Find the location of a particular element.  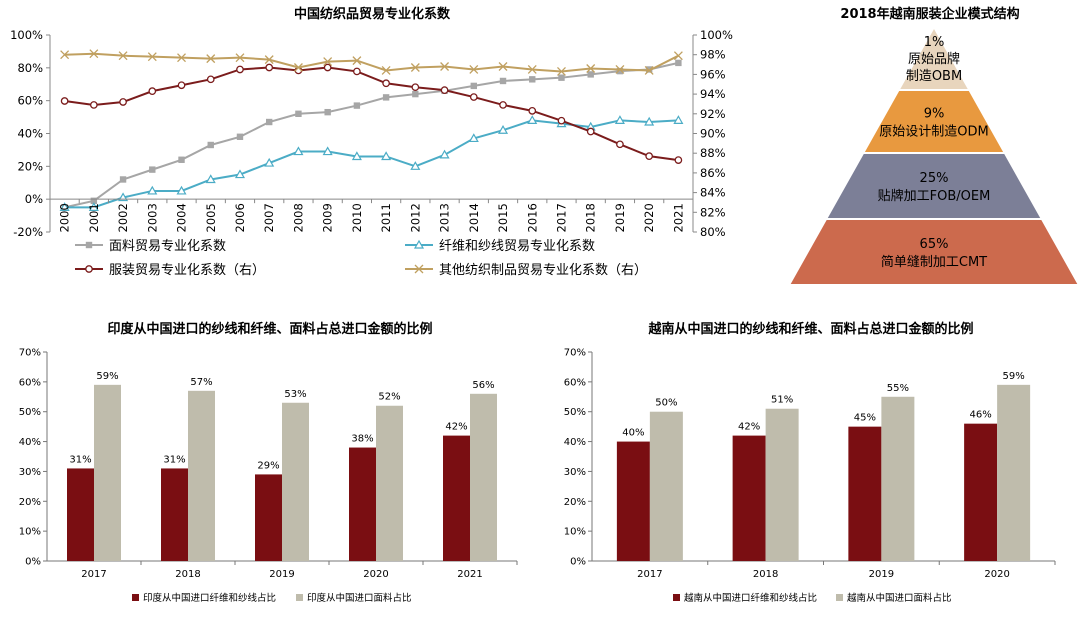

x-tick-label: 2011 is located at coordinates (386, 217).